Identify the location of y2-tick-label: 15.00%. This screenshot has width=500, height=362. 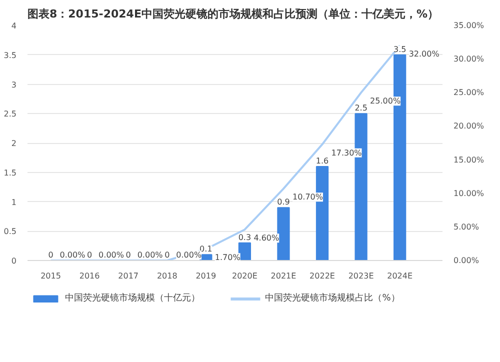
(469, 159).